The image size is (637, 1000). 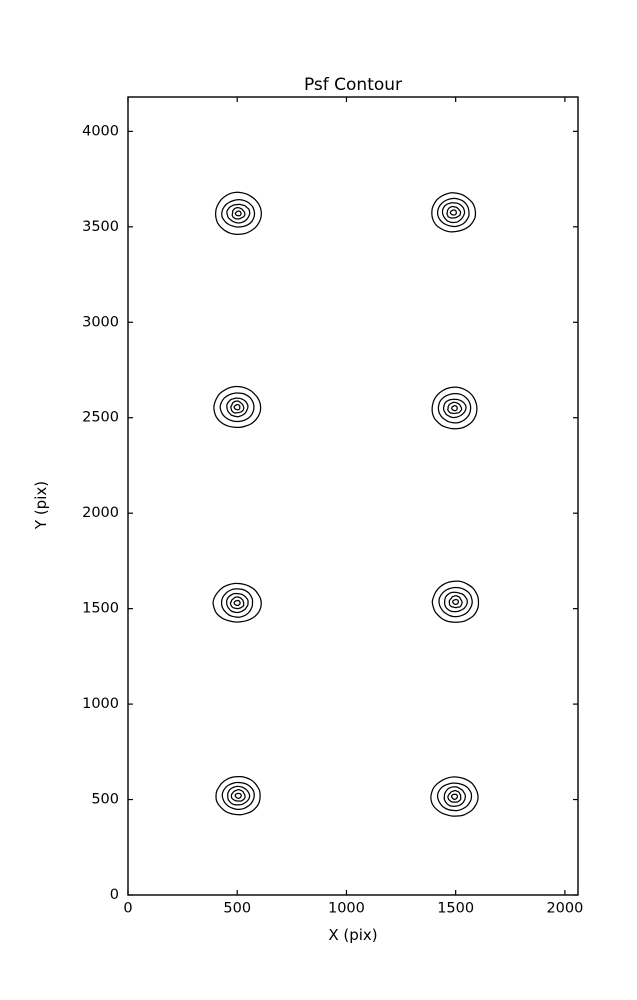 What do you see at coordinates (346, 909) in the screenshot?
I see `x-tick-label: 1000` at bounding box center [346, 909].